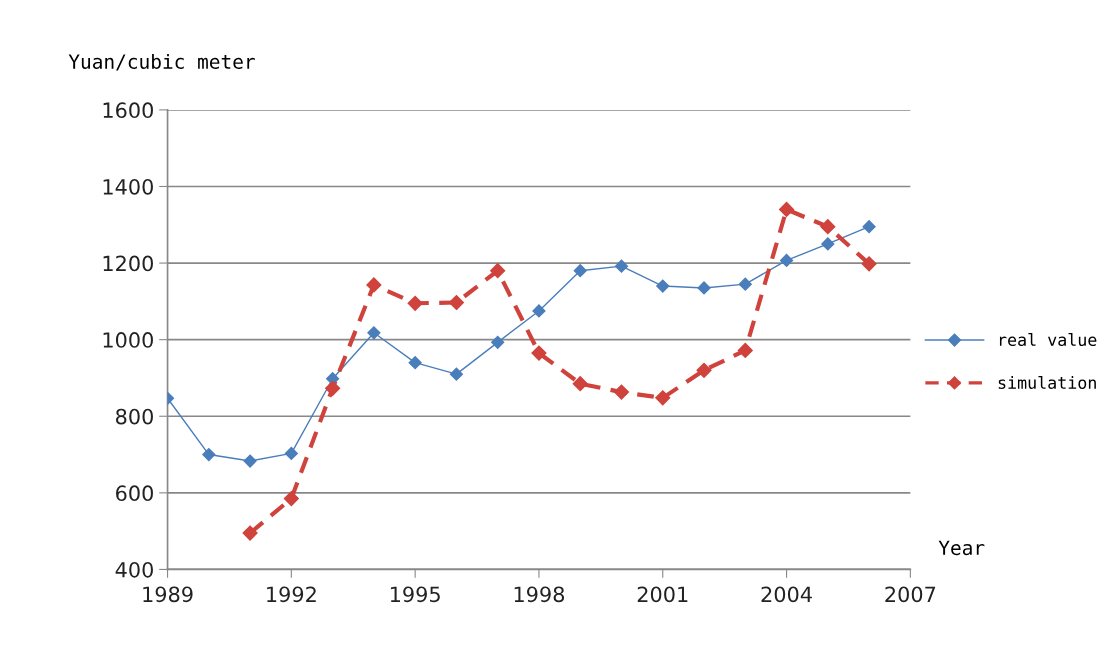 Image resolution: width=1117 pixels, height=666 pixels. I want to click on y-tick-label: 600, so click(134, 493).